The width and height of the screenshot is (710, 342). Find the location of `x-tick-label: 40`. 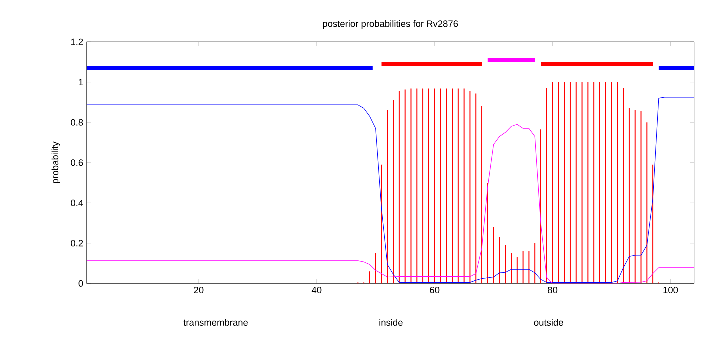

x-tick-label: 40 is located at coordinates (317, 290).